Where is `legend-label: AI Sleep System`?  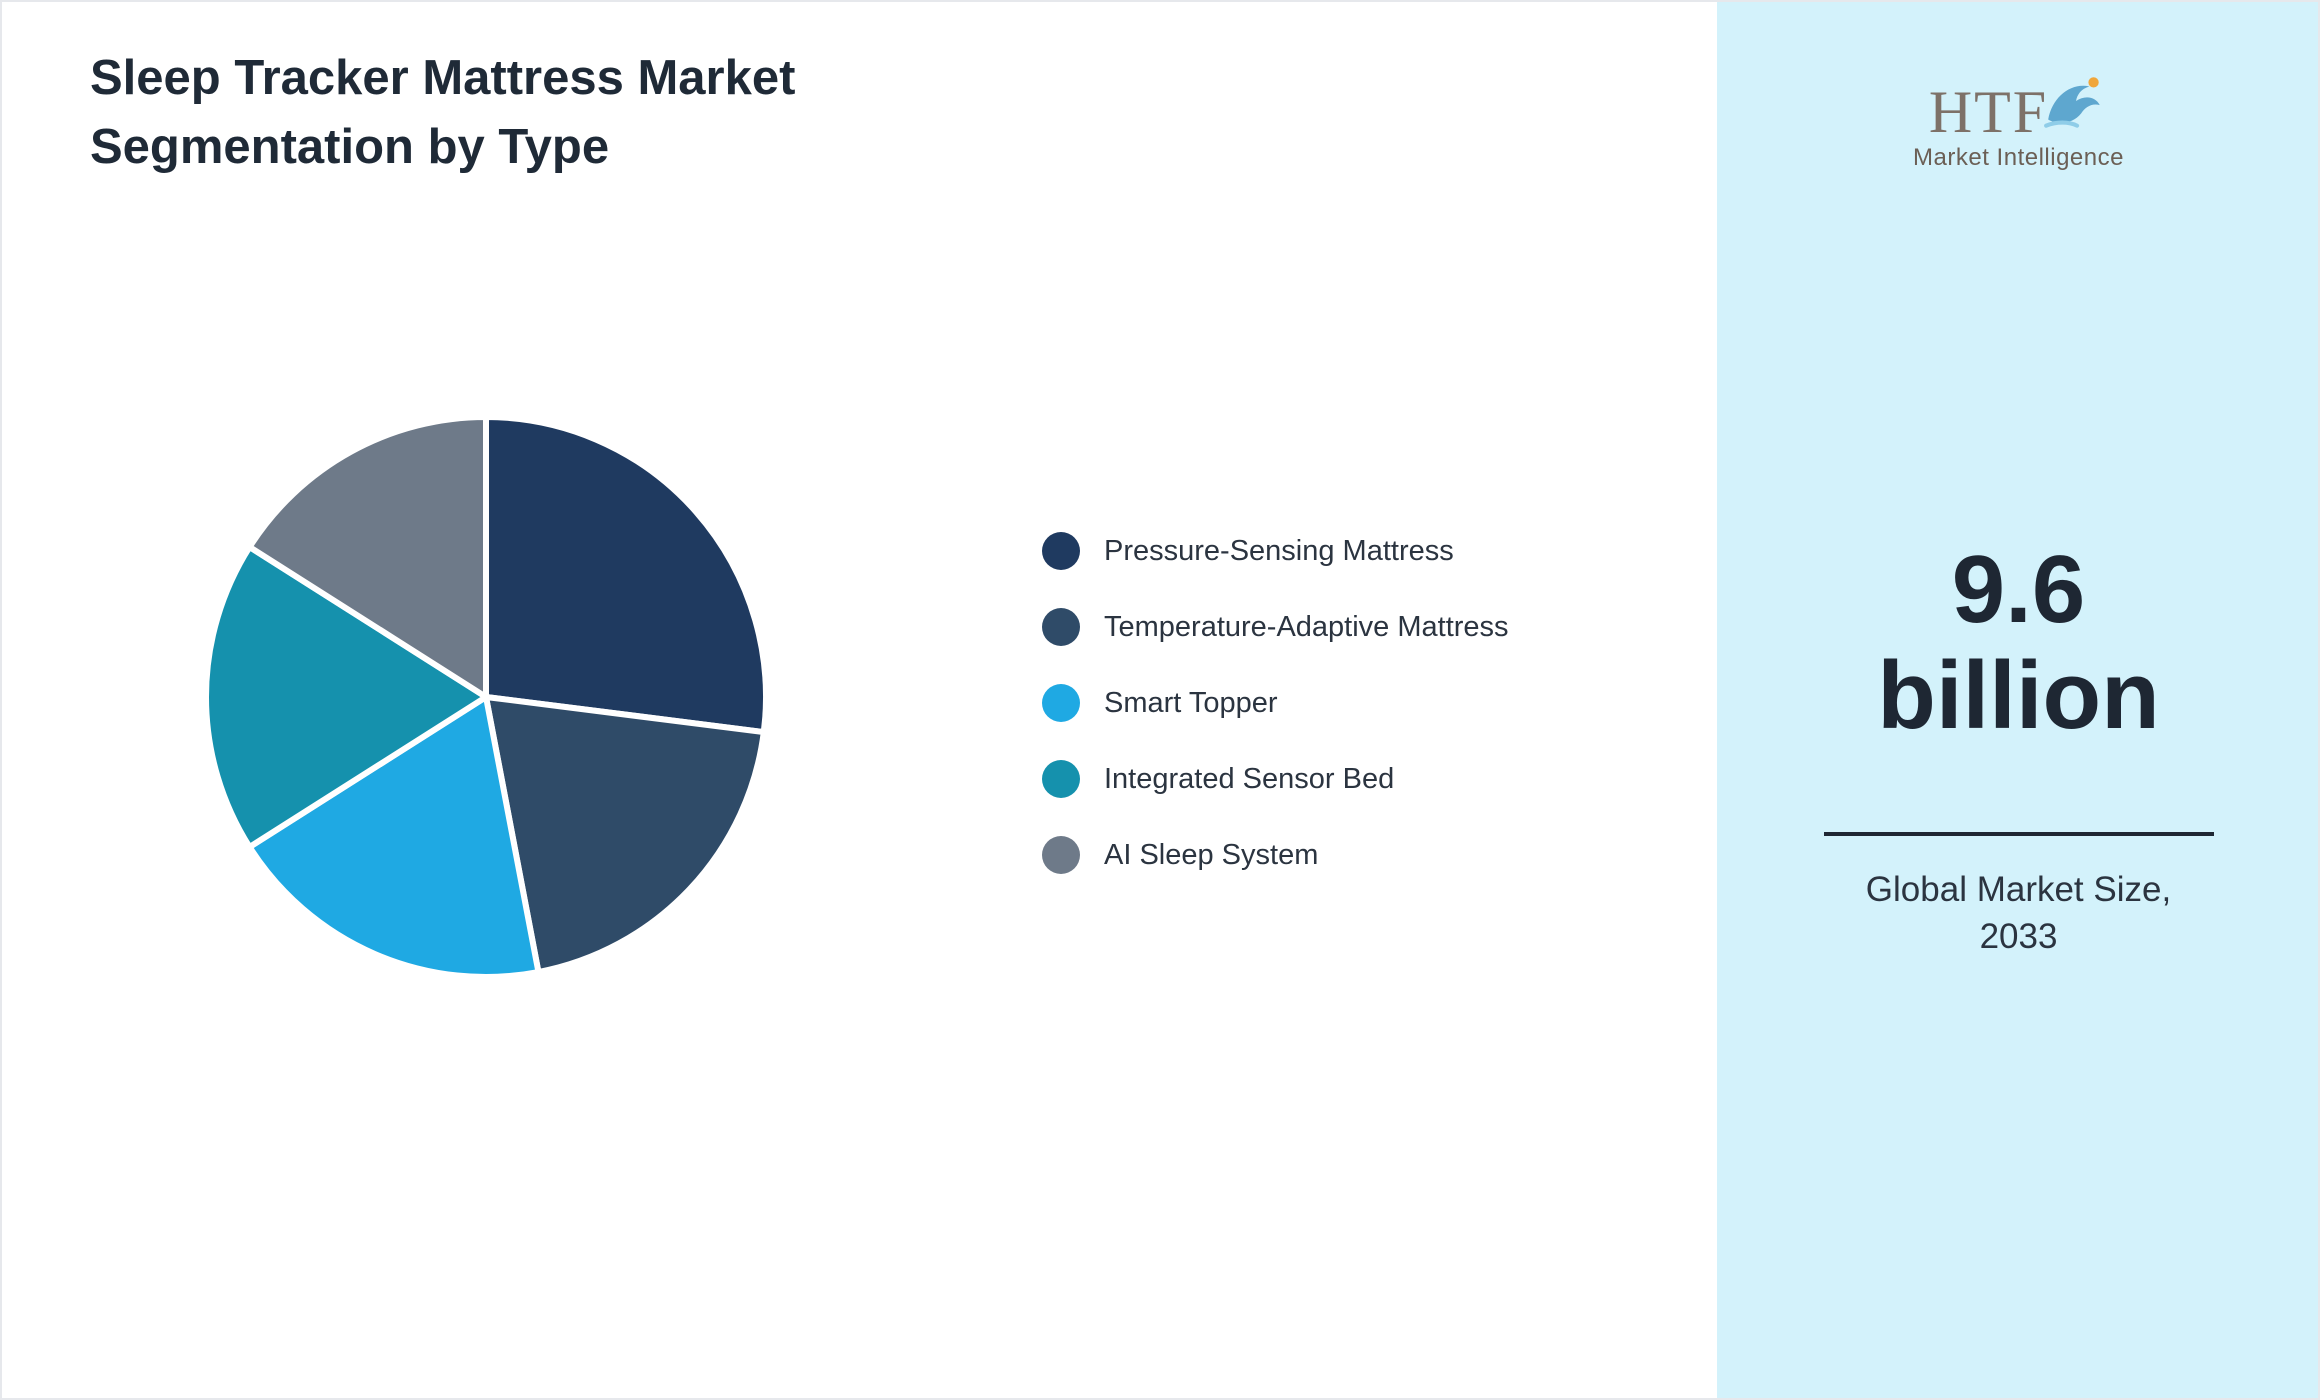 legend-label: AI Sleep System is located at coordinates (1211, 854).